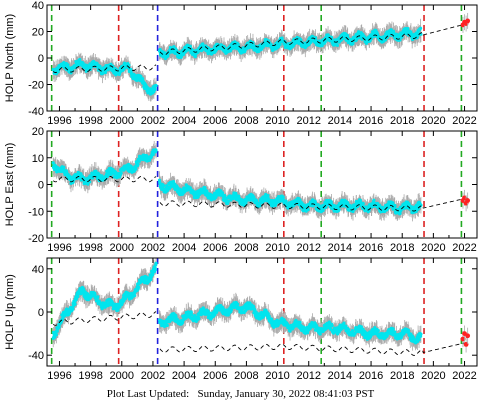  I want to click on y-axis-label: HOLP North (mm), so click(10, 58).